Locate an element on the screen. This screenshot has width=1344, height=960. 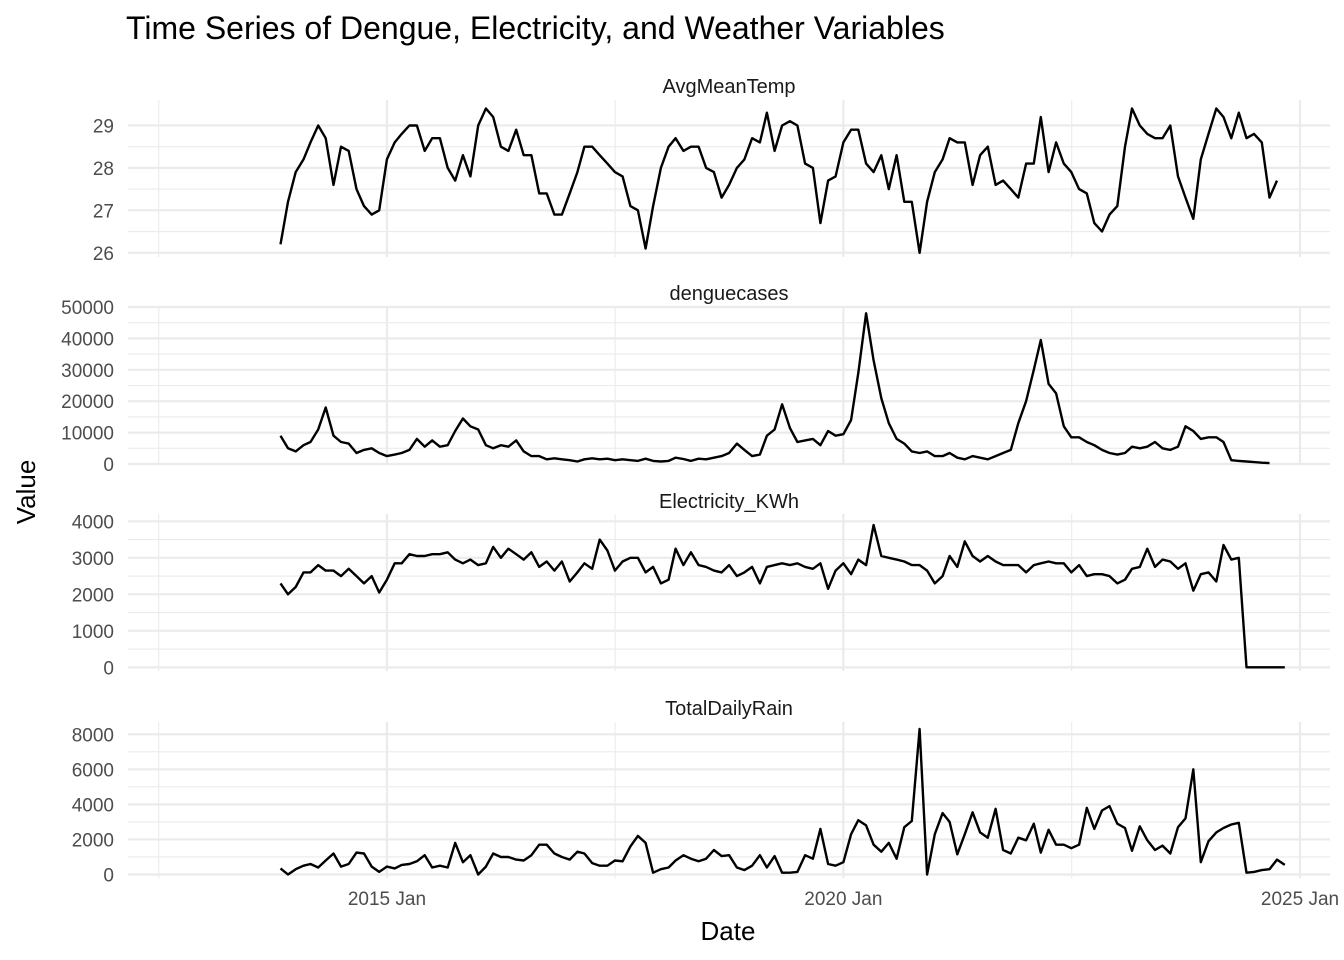
y-tick-label: 28 is located at coordinates (103, 169).